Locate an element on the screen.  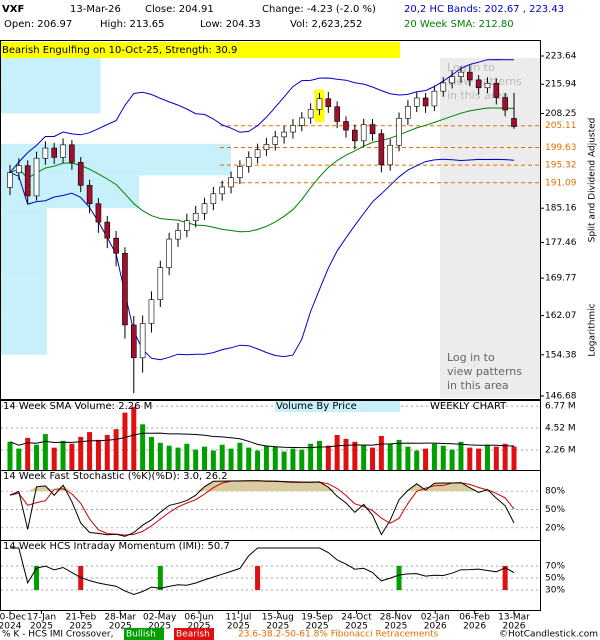
x-tick-label: 11-Jul is located at coordinates (238, 618).